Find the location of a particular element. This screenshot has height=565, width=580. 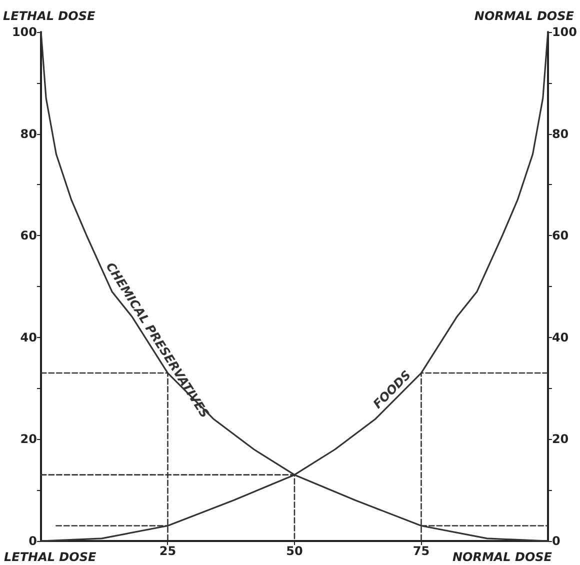

y-axis-title: LETHAL DOSE is located at coordinates (49, 16).